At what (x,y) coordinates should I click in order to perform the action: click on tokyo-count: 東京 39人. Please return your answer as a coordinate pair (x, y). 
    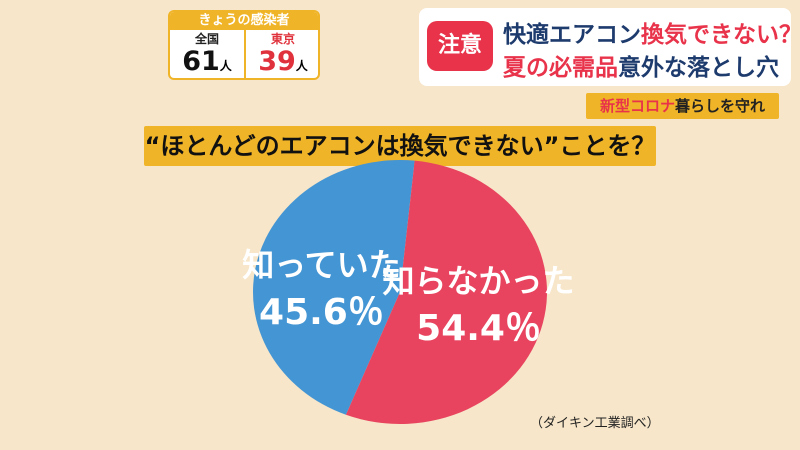
    Looking at the image, I should click on (282, 54).